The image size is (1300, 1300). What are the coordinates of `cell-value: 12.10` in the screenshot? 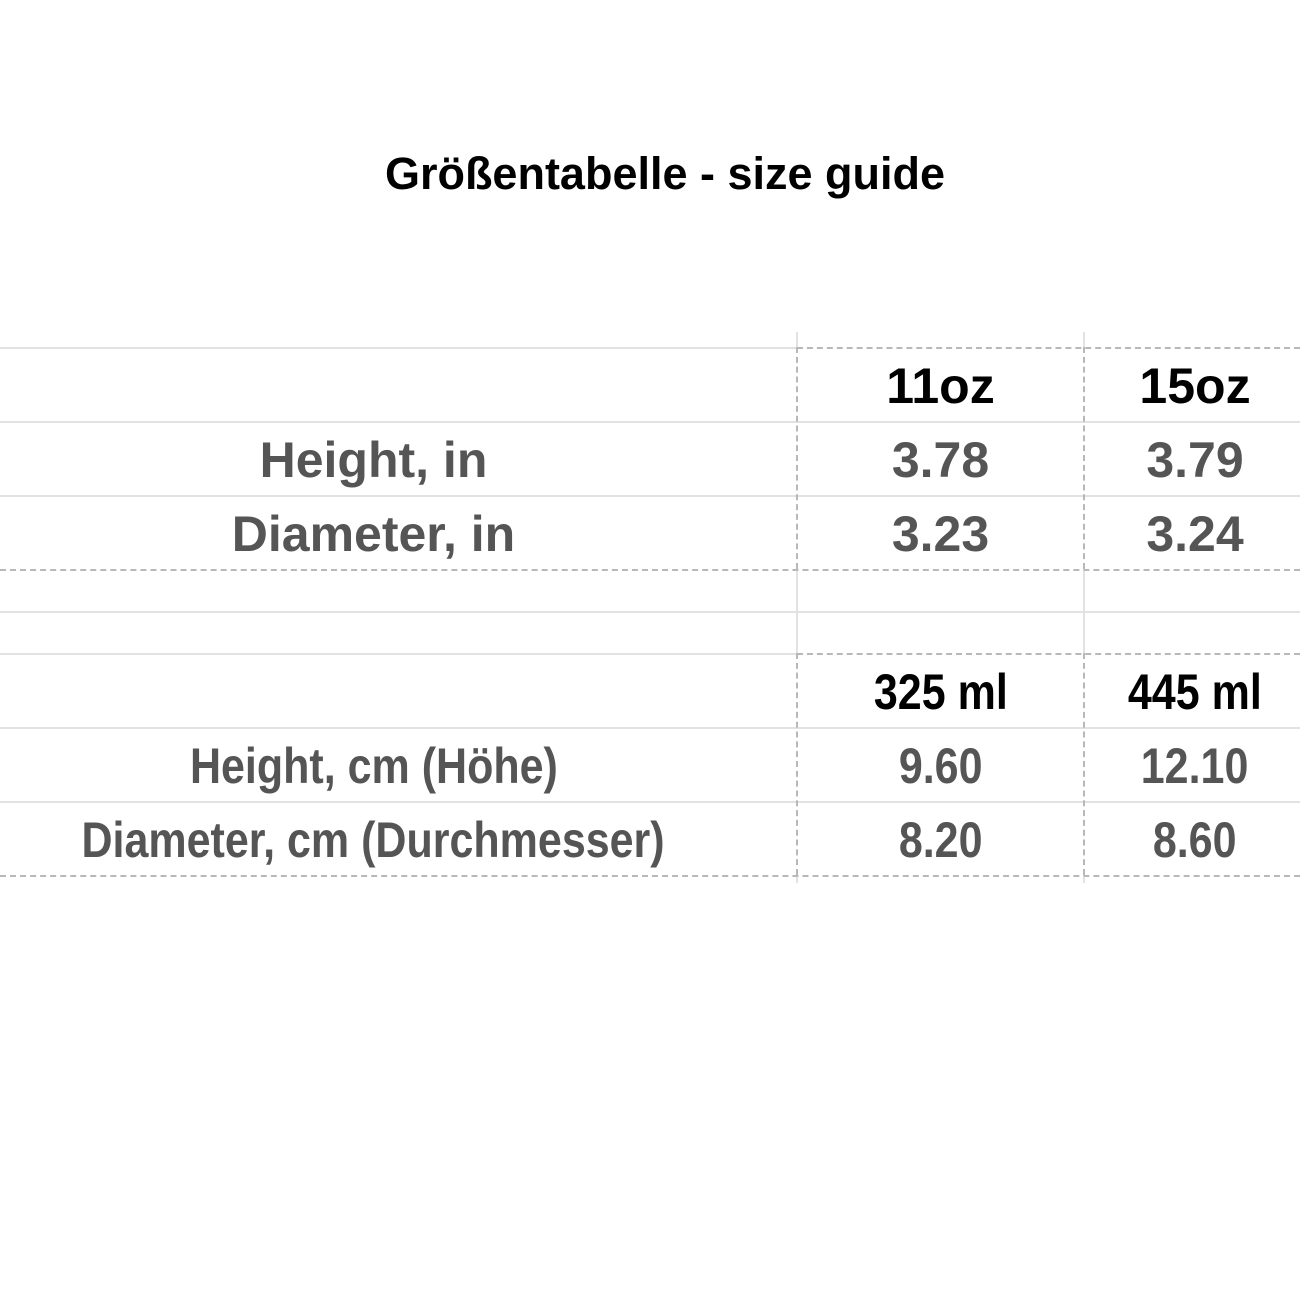 It's located at (1192, 766).